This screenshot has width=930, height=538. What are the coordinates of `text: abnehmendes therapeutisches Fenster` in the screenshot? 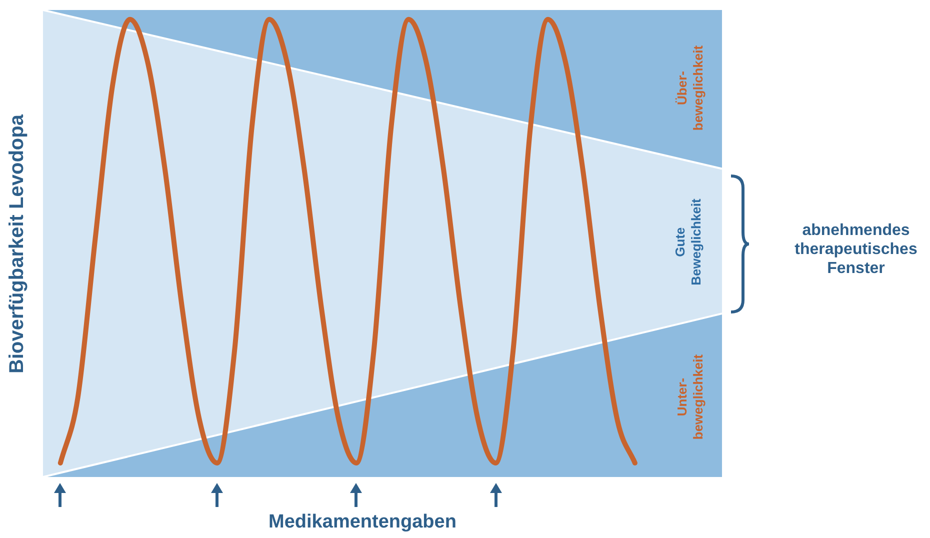 It's located at (856, 250).